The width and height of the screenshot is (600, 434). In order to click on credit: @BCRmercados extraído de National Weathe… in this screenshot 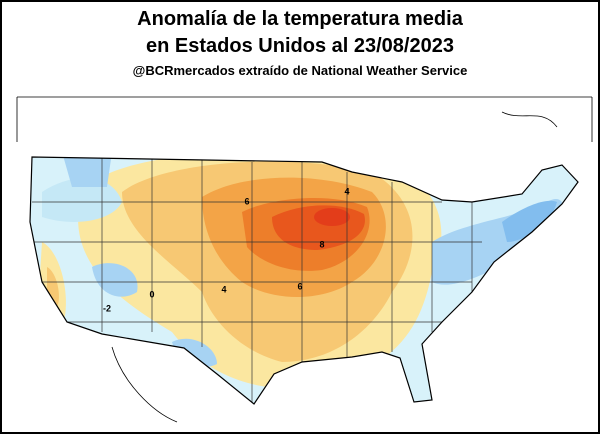, I will do `click(300, 70)`.